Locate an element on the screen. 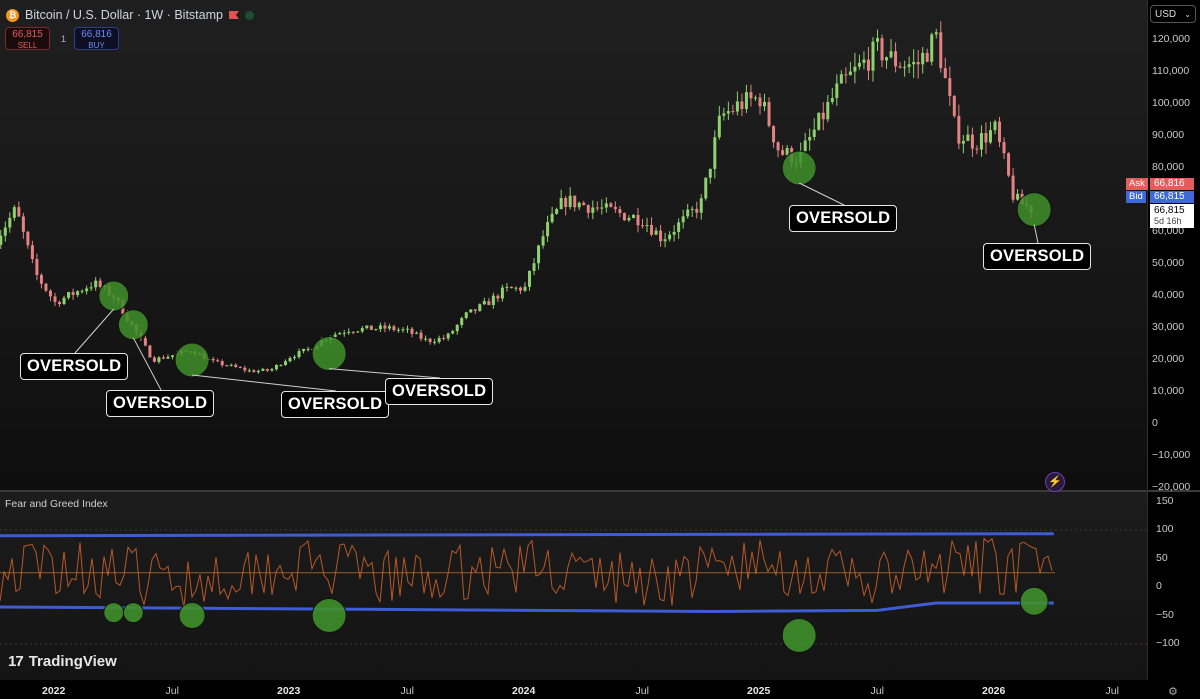  symbol-header: ₿ Bitcoin / U.S. Dollar · 1W · Bitstamp is located at coordinates (130, 15).